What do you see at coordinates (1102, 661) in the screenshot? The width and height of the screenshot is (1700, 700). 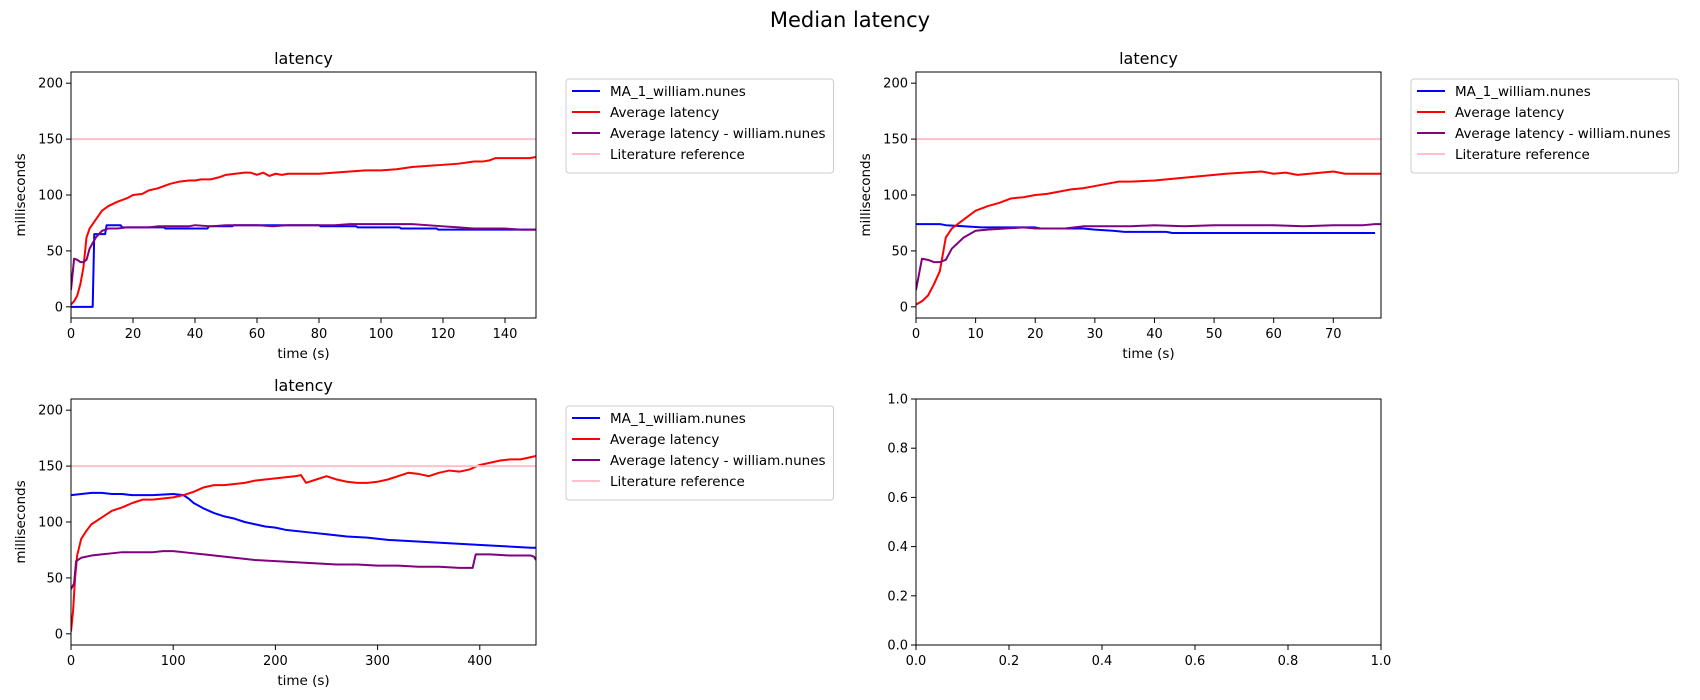 I see `x-tick-label: 0.4` at bounding box center [1102, 661].